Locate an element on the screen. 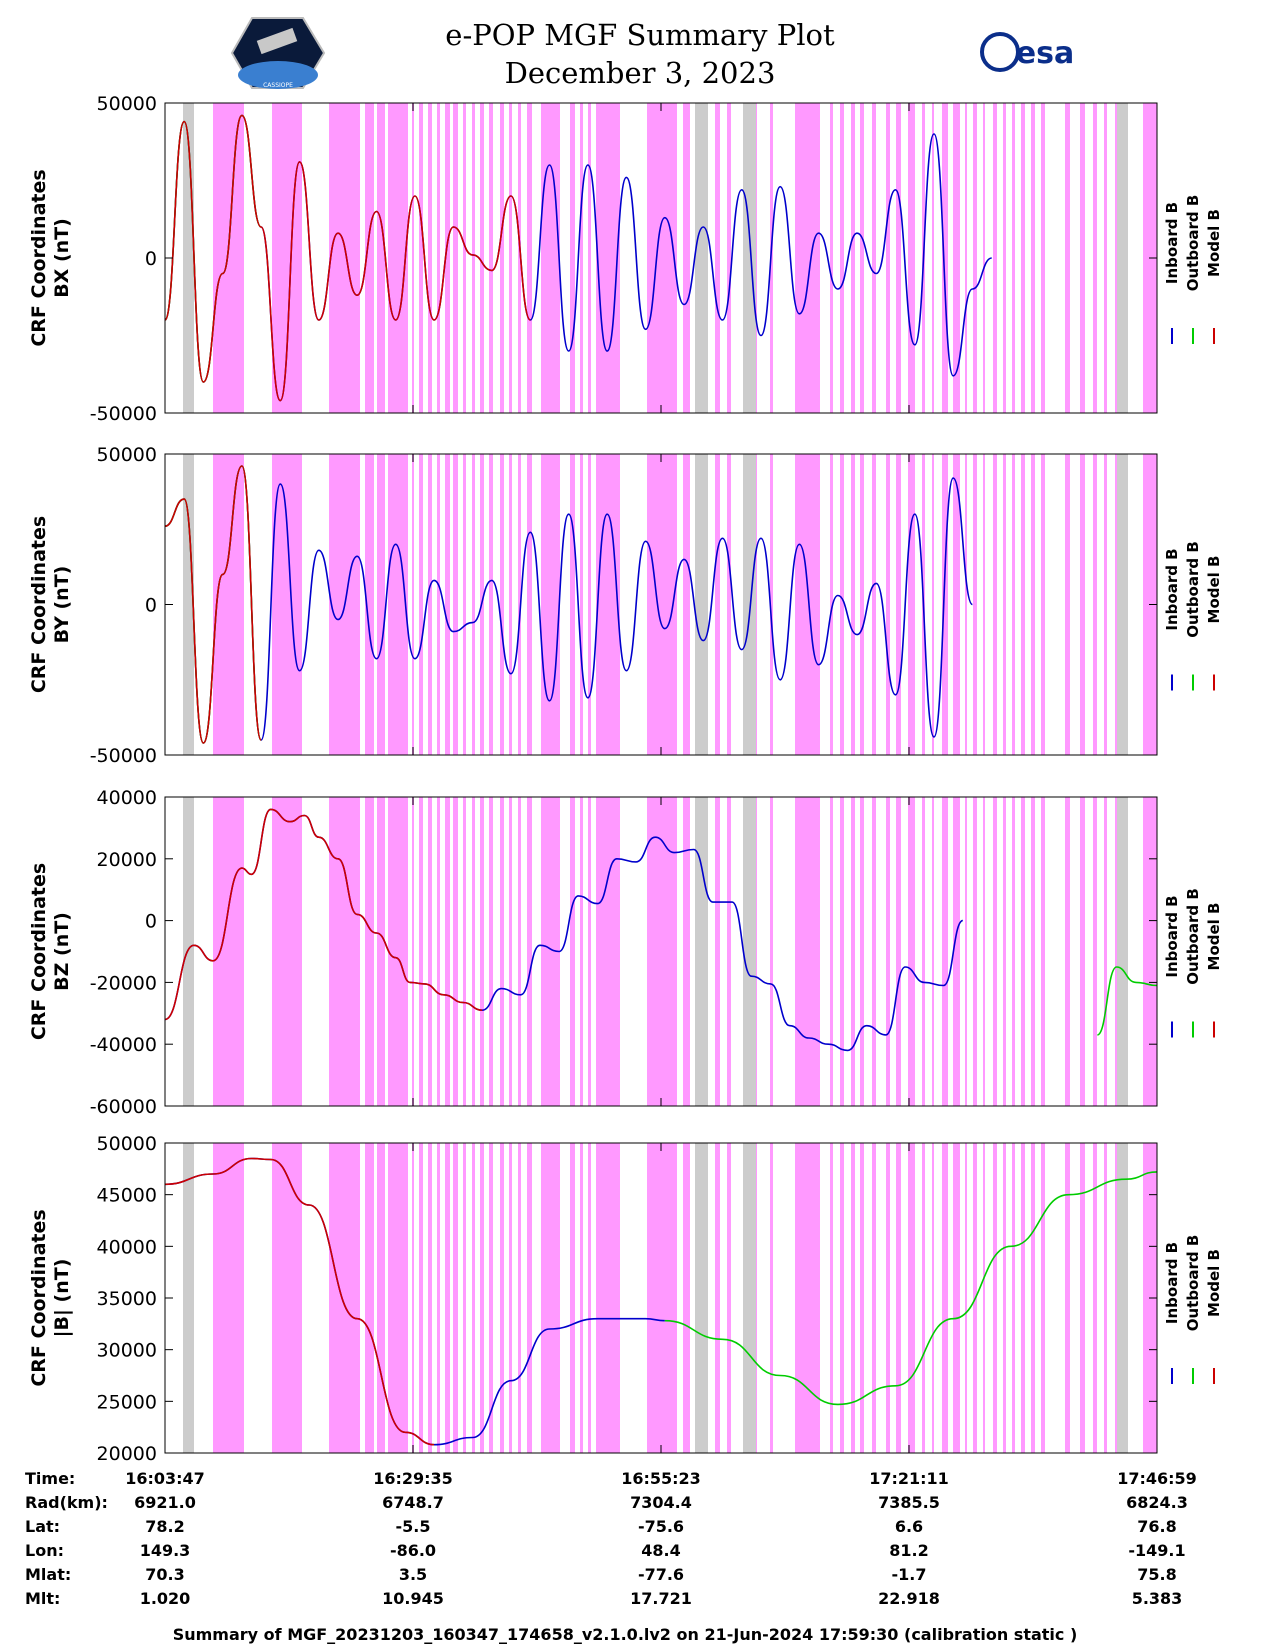 Image resolution: width=1275 pixels, height=1650 pixels. y-axis-label-line: BY (nT) is located at coordinates (62, 605).